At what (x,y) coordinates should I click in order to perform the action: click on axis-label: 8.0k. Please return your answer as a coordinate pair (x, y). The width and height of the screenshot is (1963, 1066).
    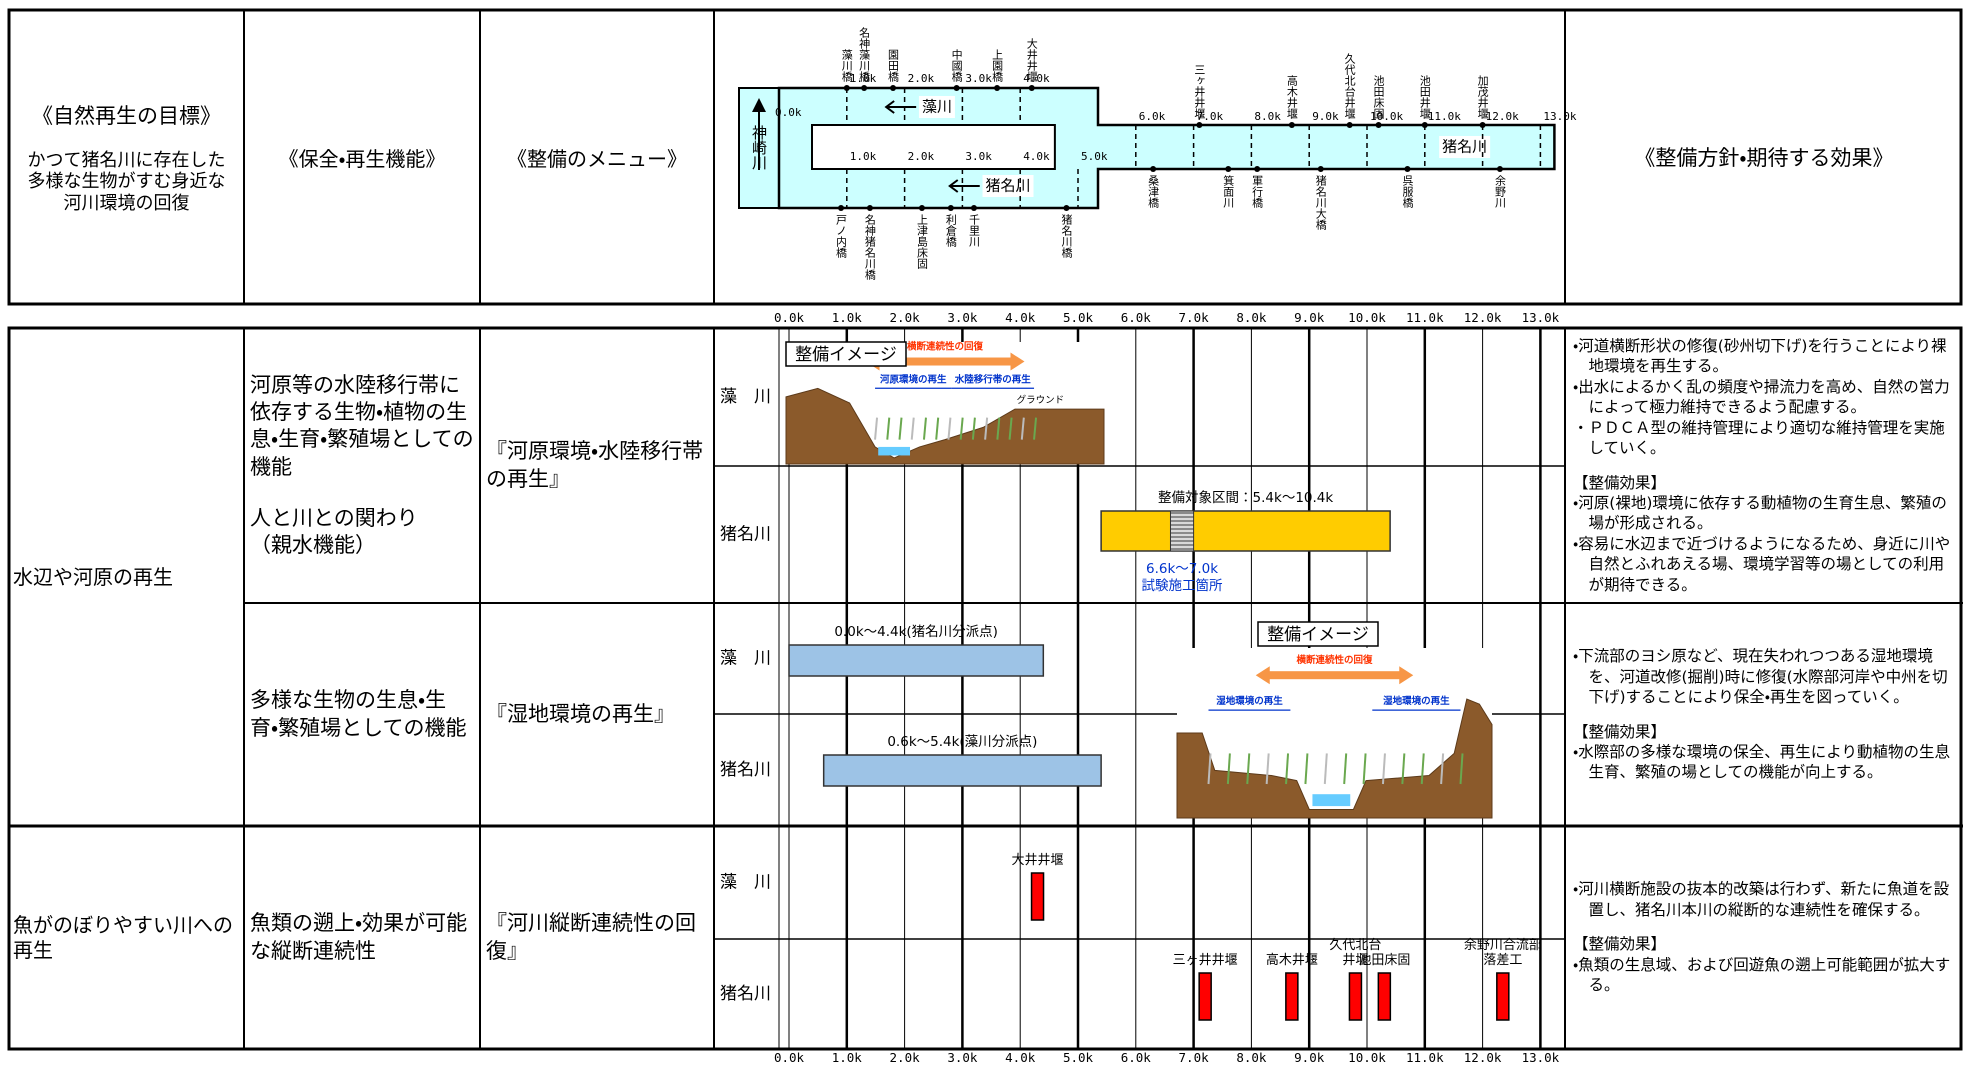
    Looking at the image, I should click on (1251, 317).